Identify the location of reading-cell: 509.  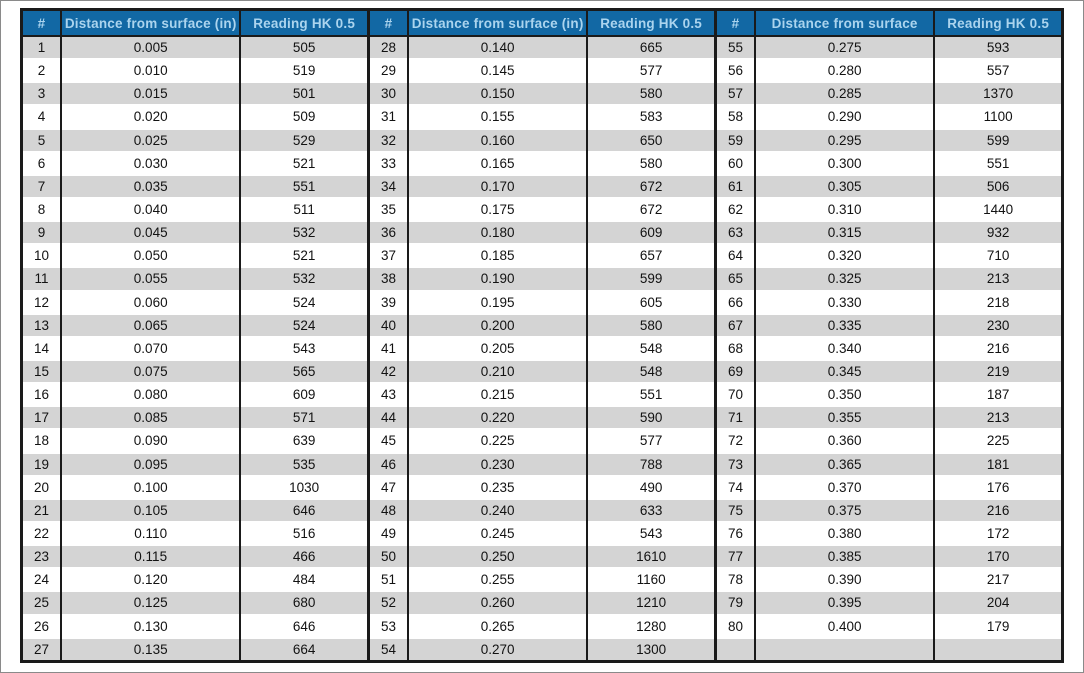
(304, 116).